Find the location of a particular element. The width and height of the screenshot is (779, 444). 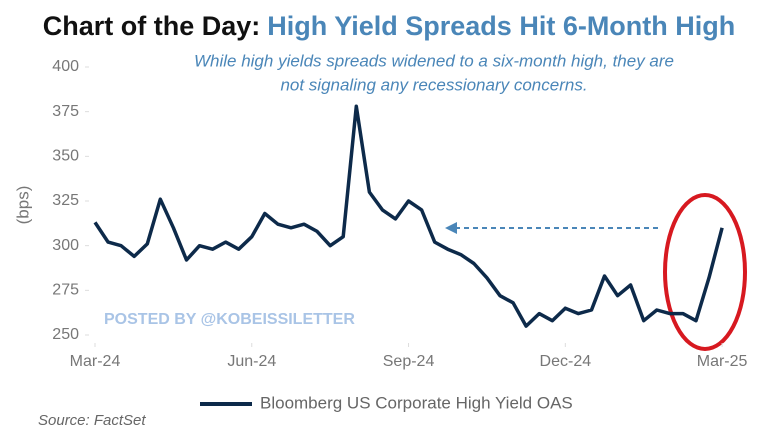

y-axis-label: (bps) is located at coordinates (22, 205).